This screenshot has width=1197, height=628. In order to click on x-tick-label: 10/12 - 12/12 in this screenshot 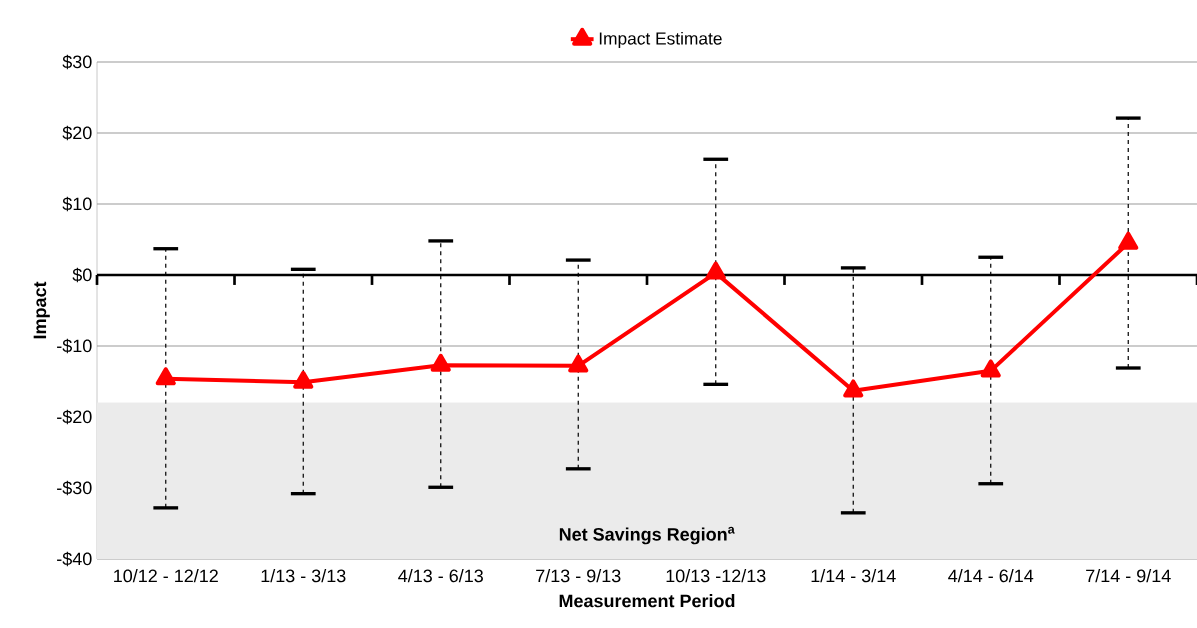, I will do `click(166, 576)`.